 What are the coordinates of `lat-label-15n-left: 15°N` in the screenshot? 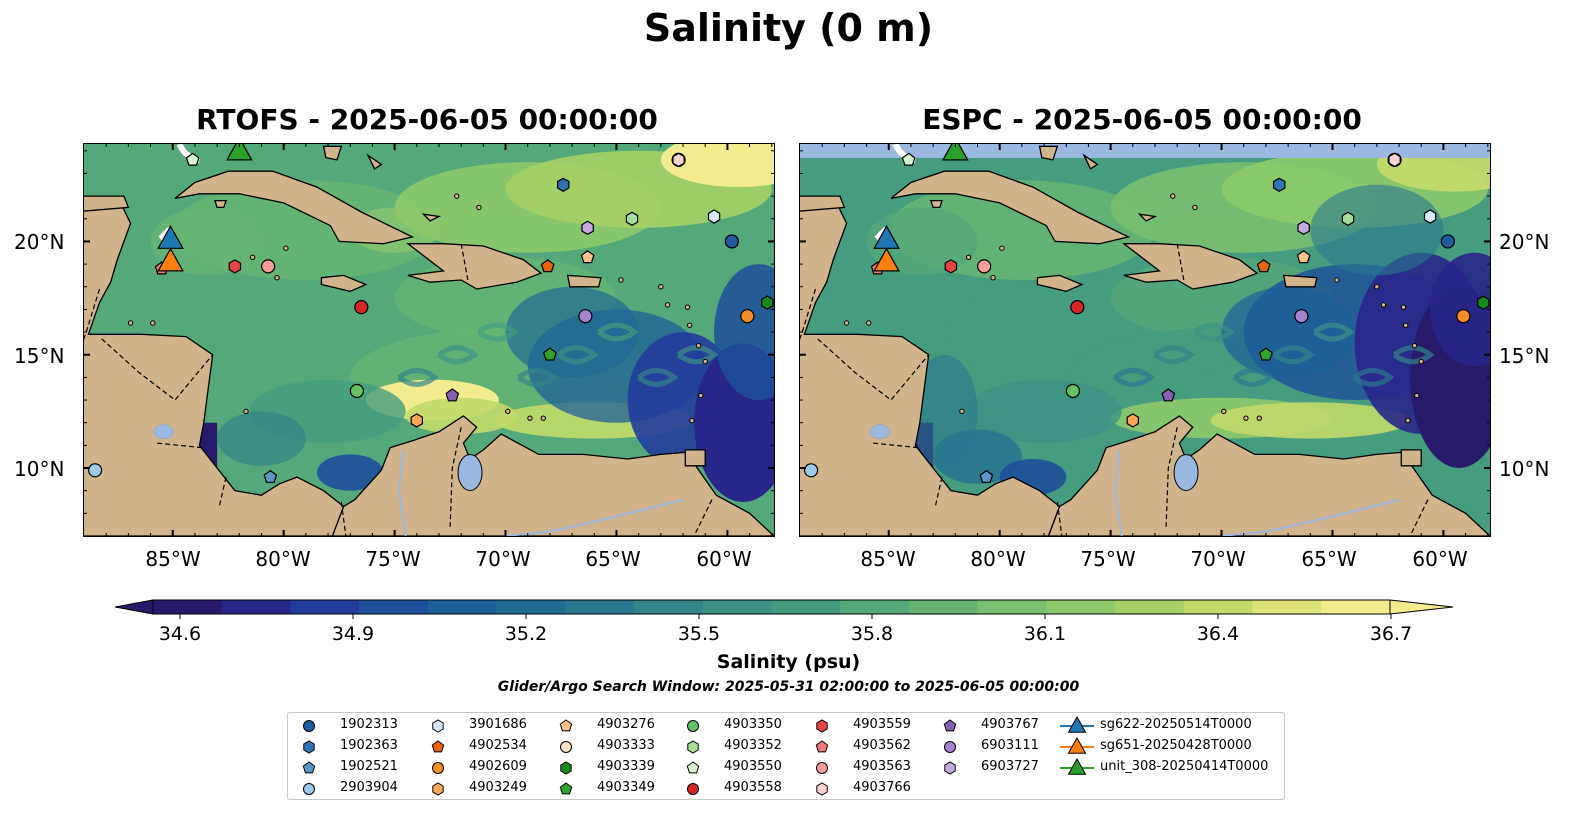 It's located at (39, 356).